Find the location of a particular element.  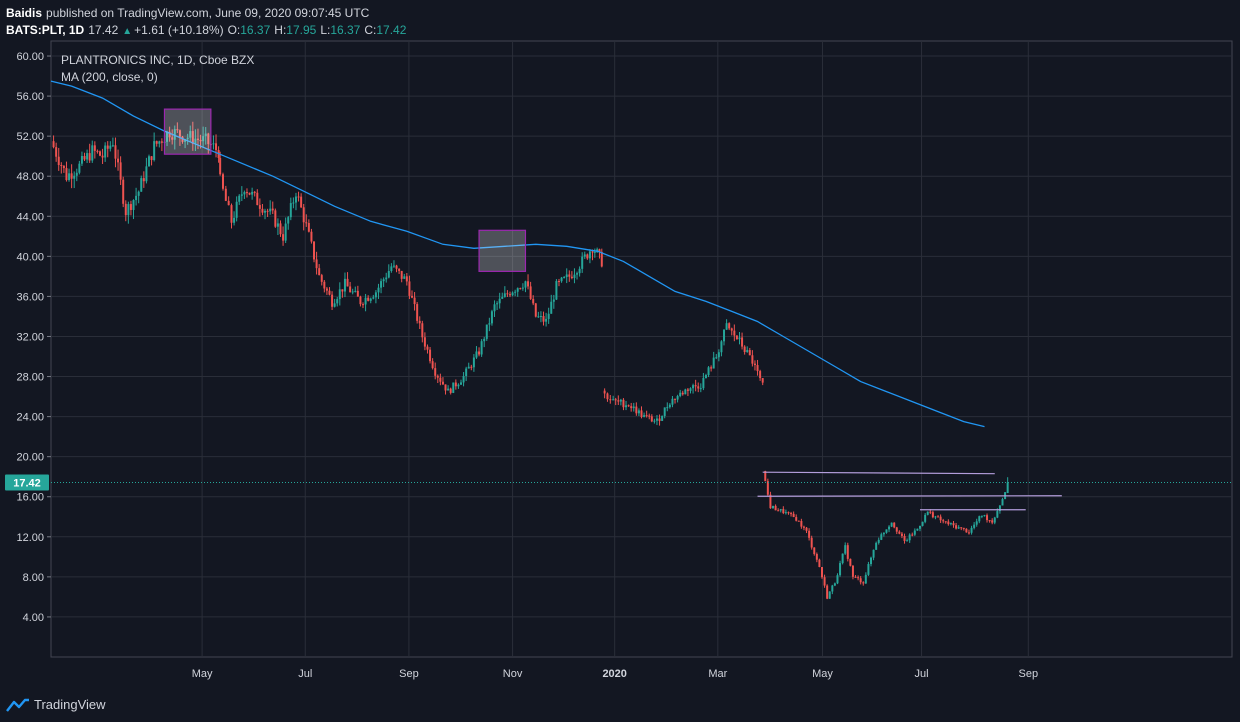

y-tick-label: 24.00 is located at coordinates (30, 418).